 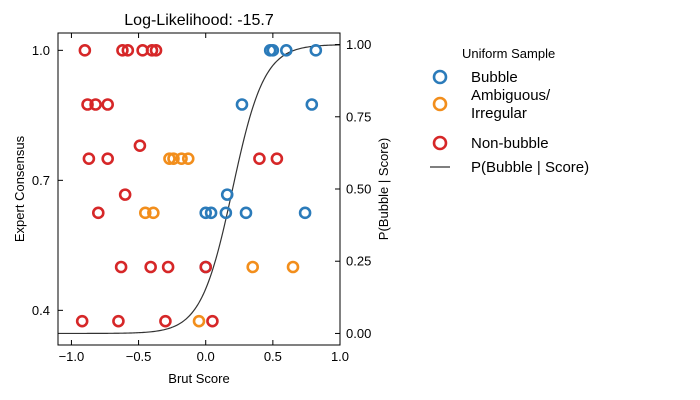 I want to click on legend-title: Uniform Sample, so click(x=508, y=53).